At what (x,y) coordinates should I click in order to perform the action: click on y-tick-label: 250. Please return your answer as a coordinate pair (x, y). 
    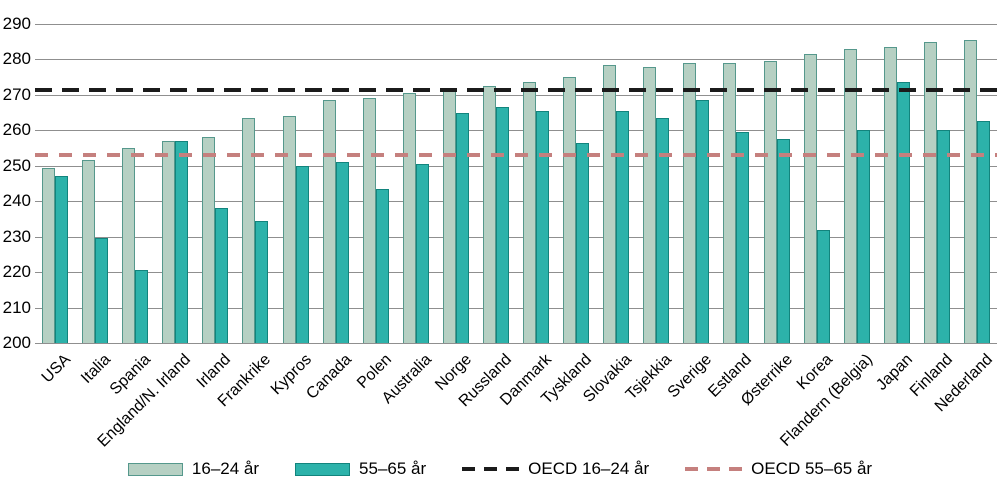
    Looking at the image, I should click on (16, 165).